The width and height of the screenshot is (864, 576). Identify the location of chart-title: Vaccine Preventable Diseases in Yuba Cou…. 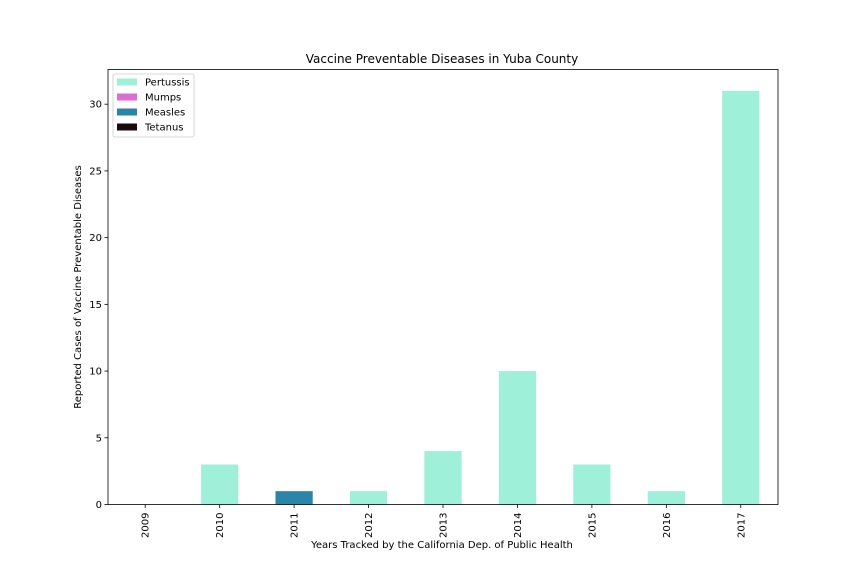
(442, 59).